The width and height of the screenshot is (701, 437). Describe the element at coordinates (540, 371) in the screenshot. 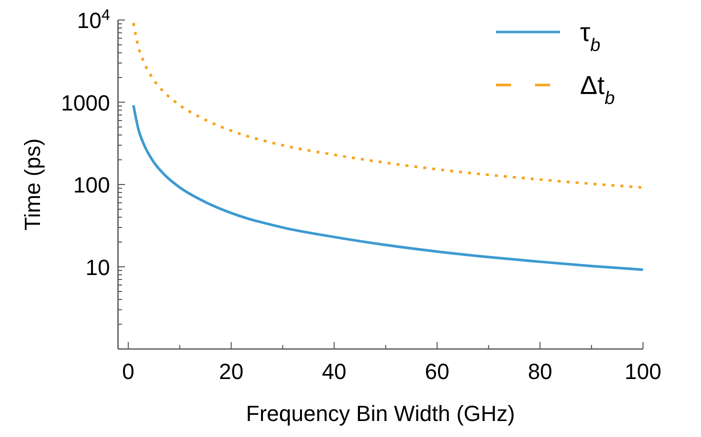

I see `x-tick-label: 80` at that location.